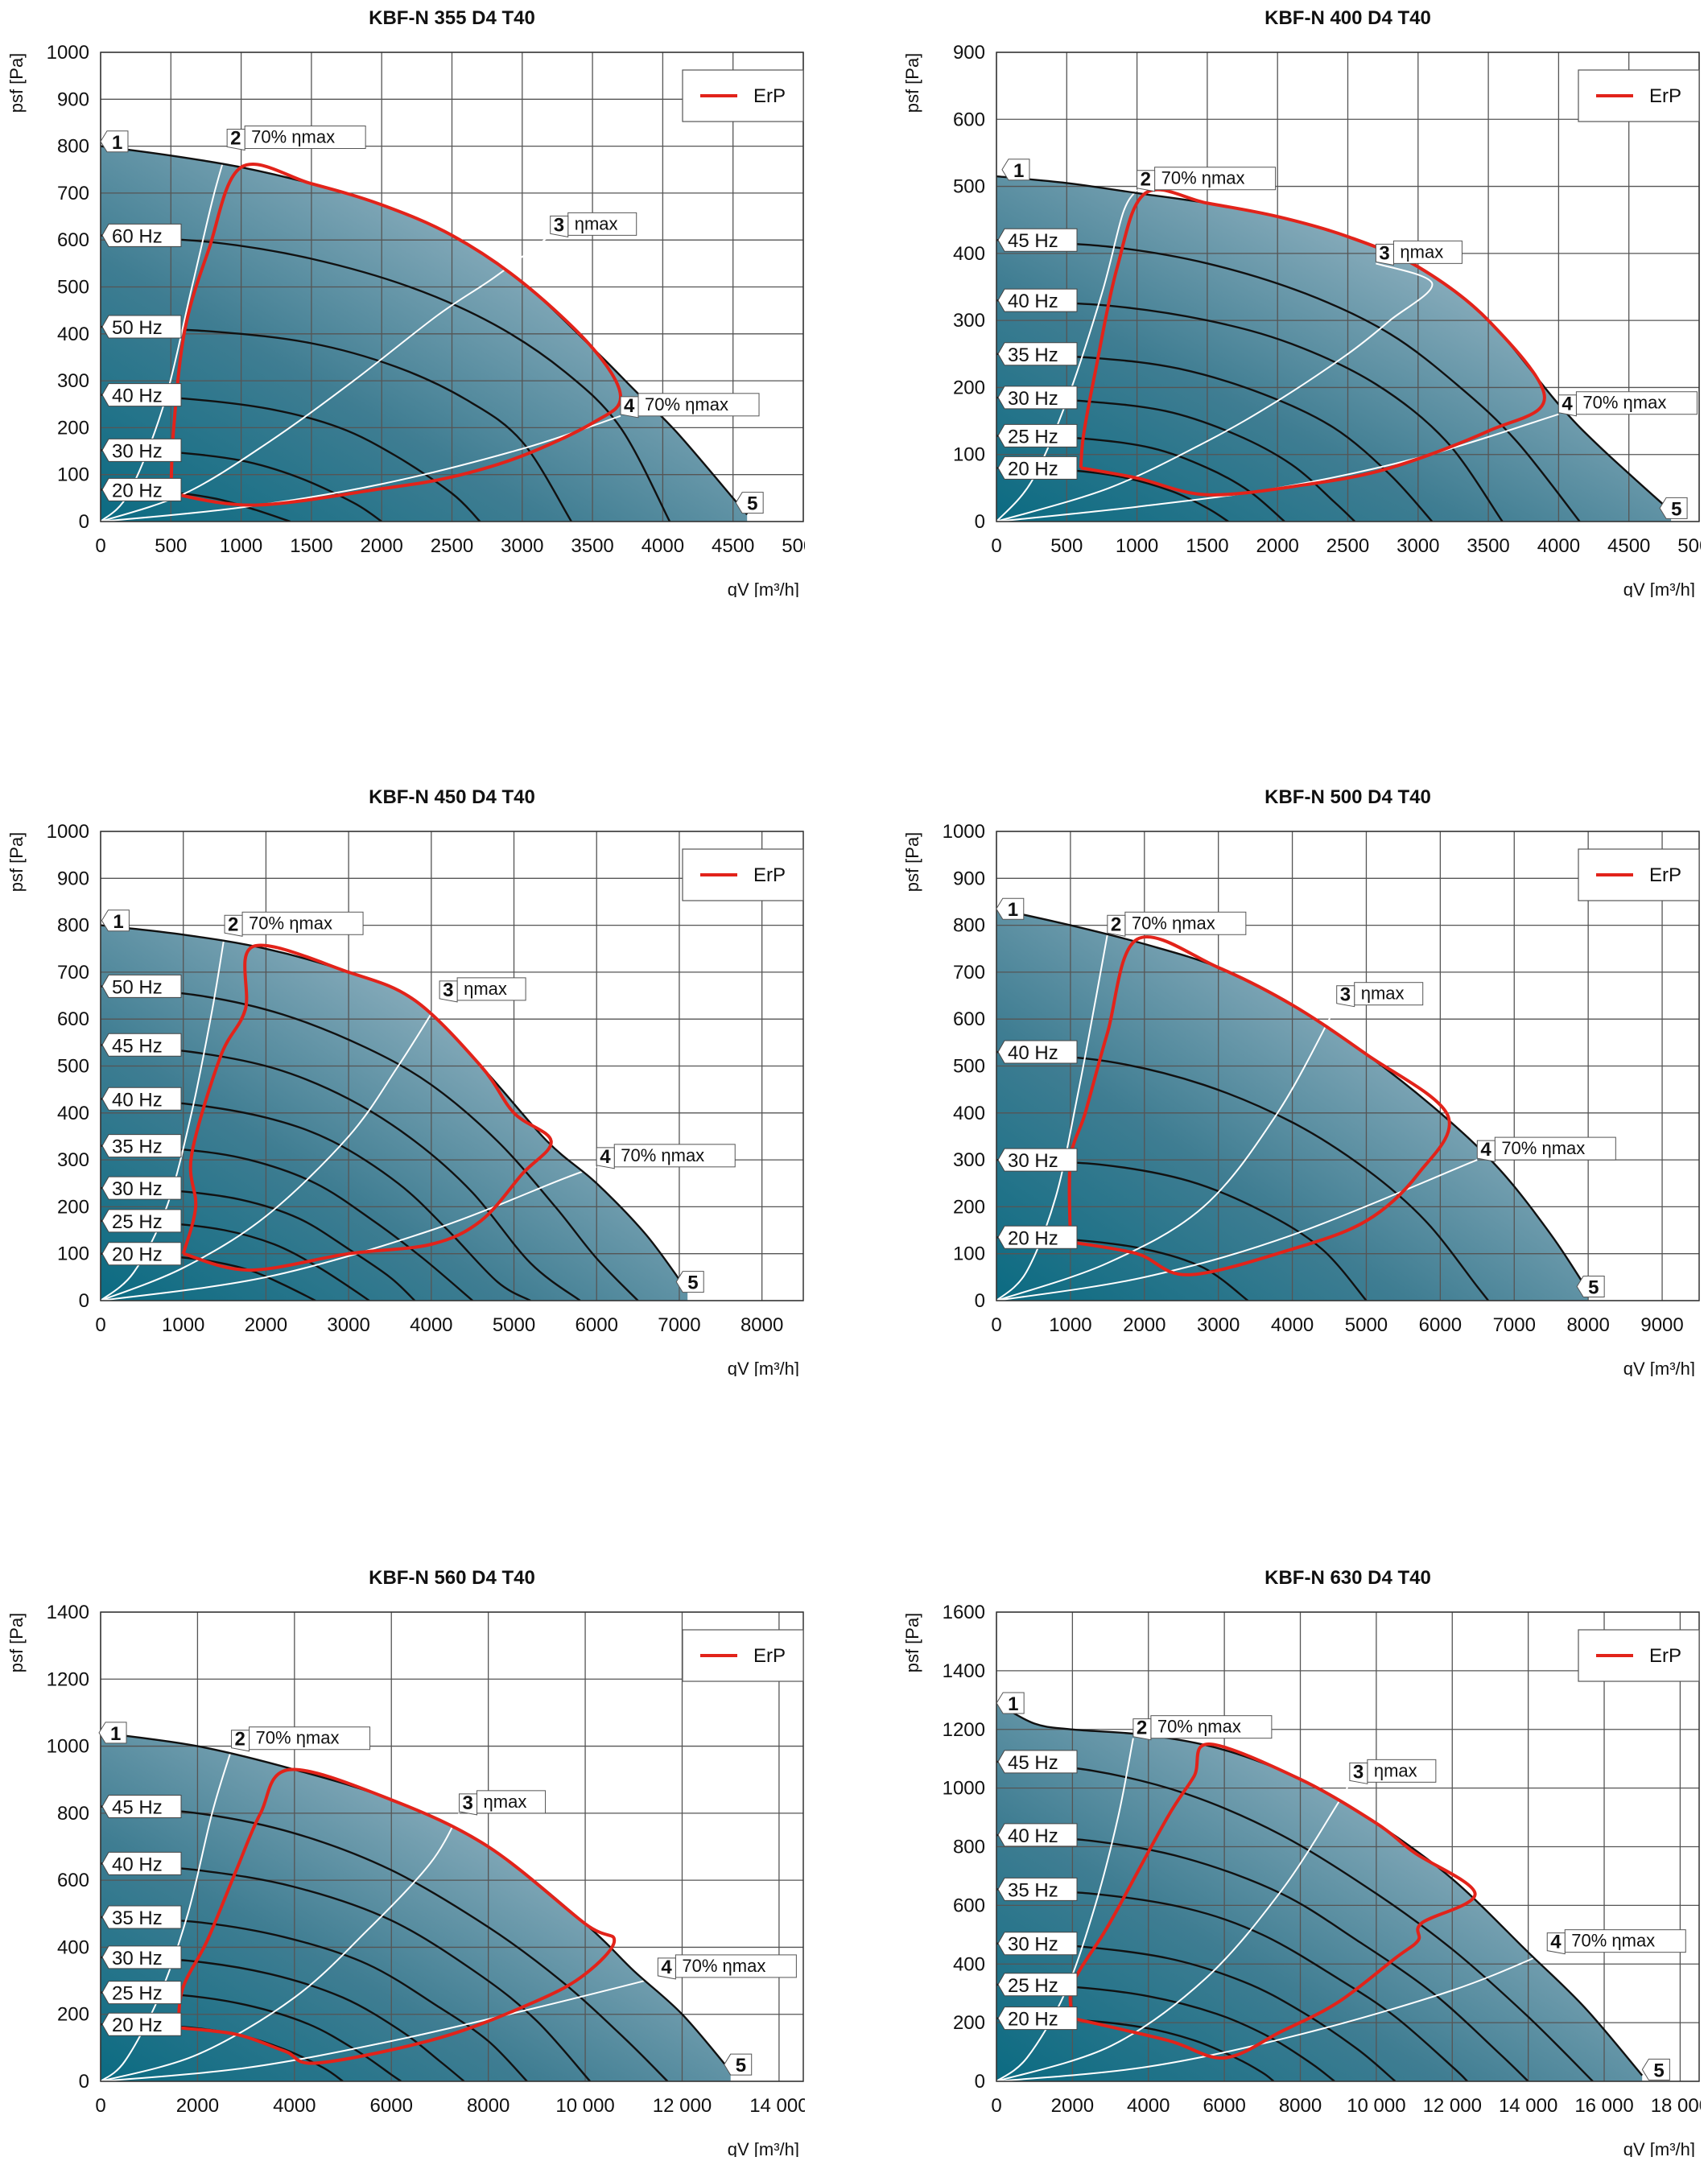 Image resolution: width=1708 pixels, height=2161 pixels. I want to click on x-tick-label: 8000, so click(1587, 1325).